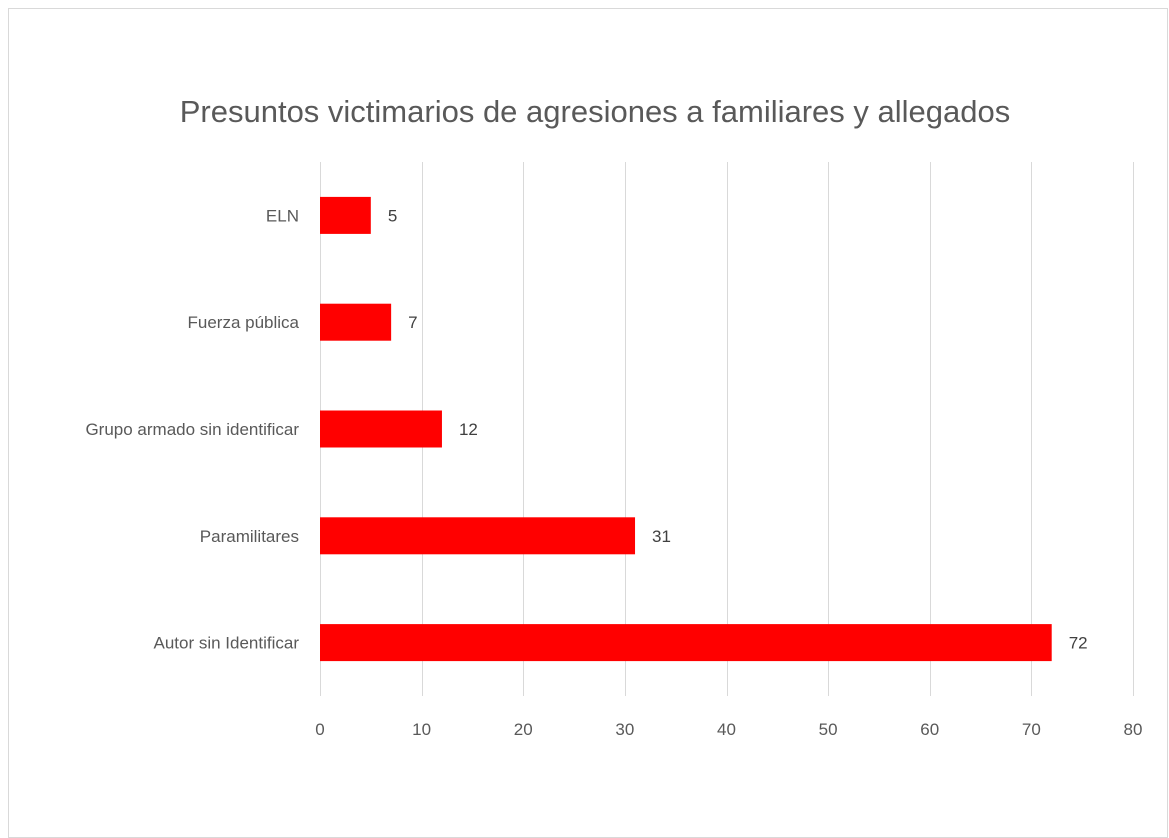 This screenshot has width=1169, height=838. I want to click on x-axis-ticks: 0 10 20 30 40 50 60 70 80, so click(728, 729).